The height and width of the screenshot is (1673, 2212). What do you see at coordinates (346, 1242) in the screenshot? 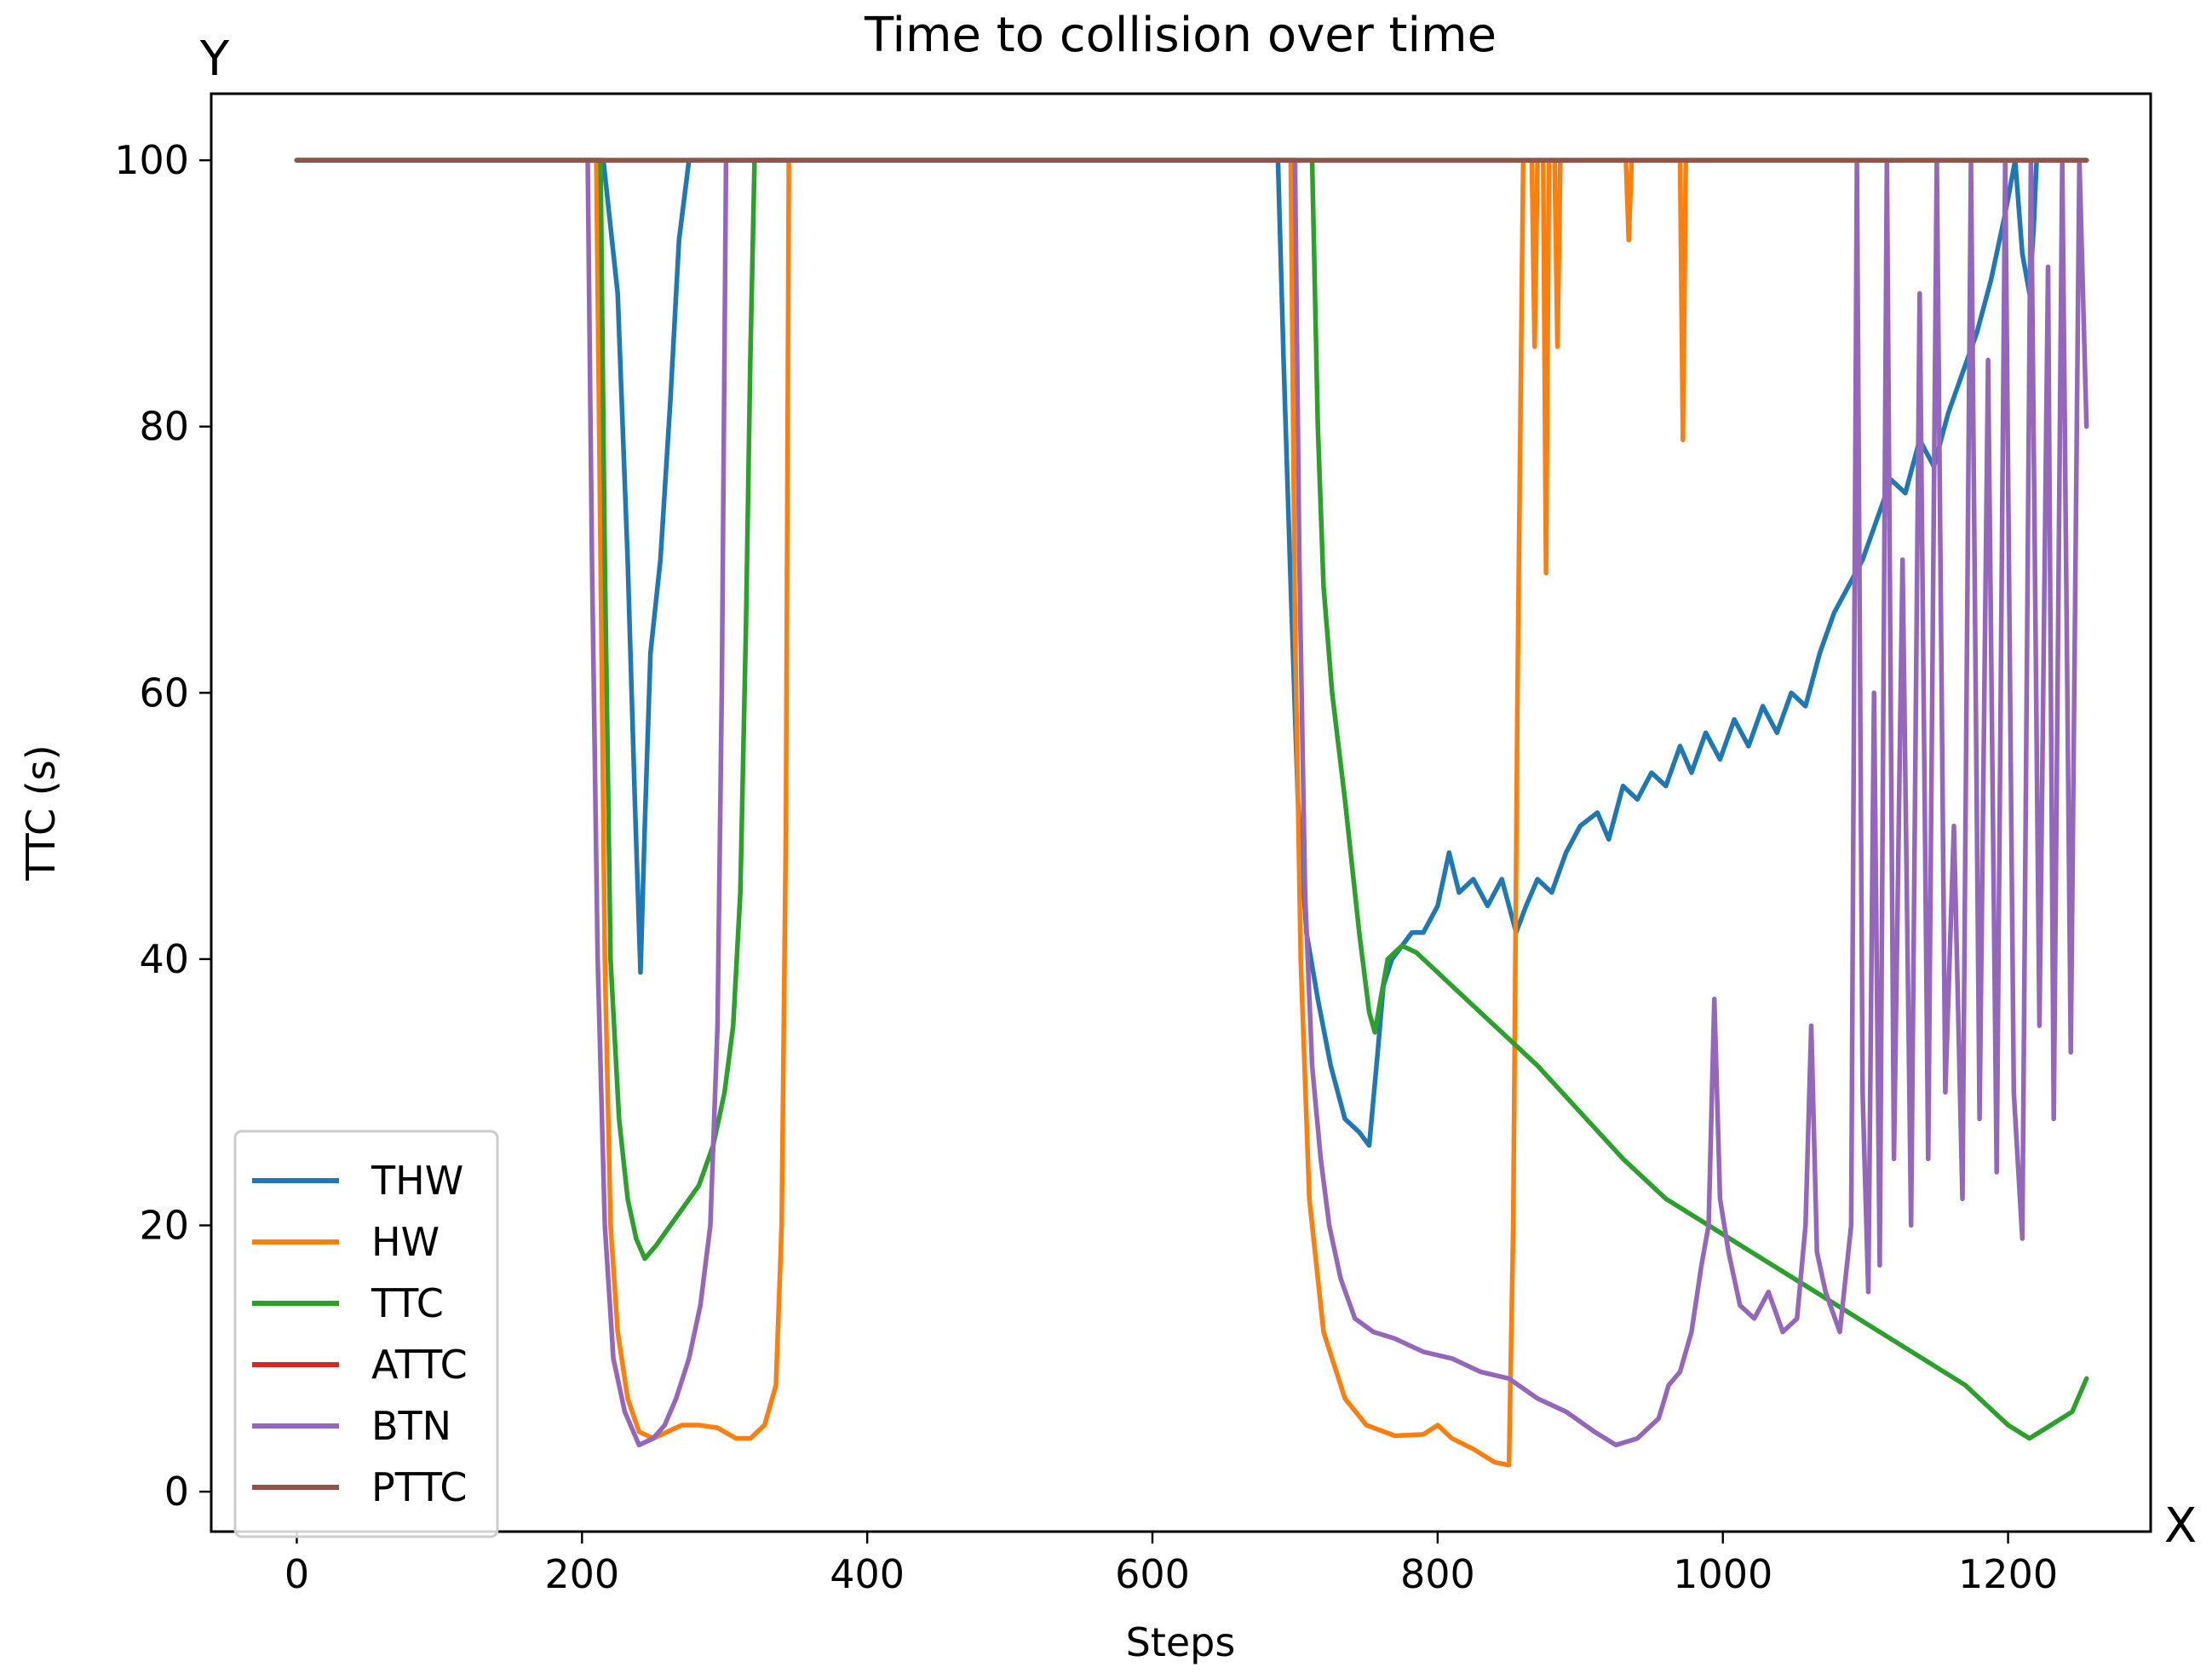
I see `legend-item: HW` at bounding box center [346, 1242].